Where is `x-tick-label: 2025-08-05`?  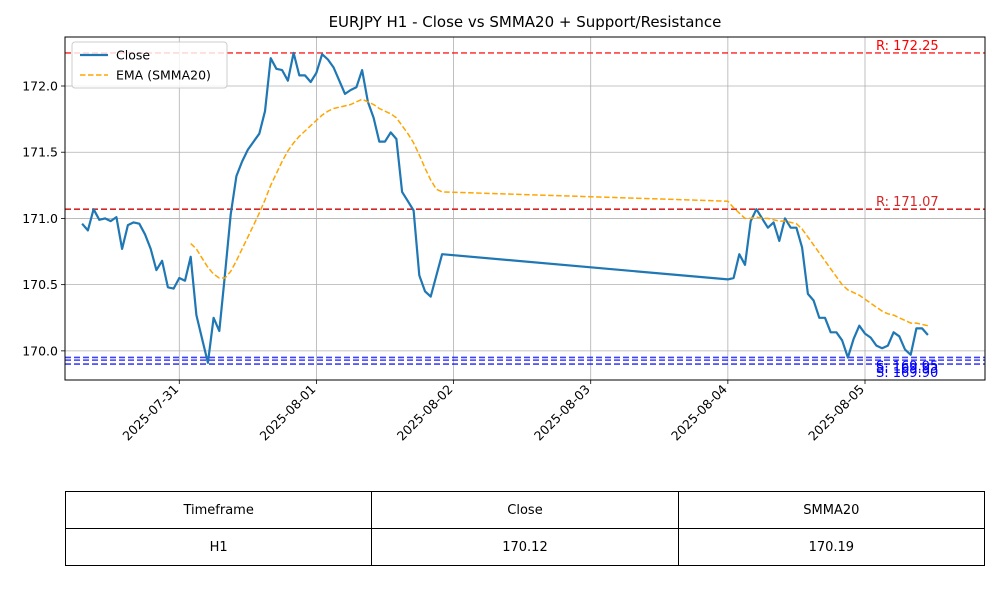 x-tick-label: 2025-08-05 is located at coordinates (836, 413).